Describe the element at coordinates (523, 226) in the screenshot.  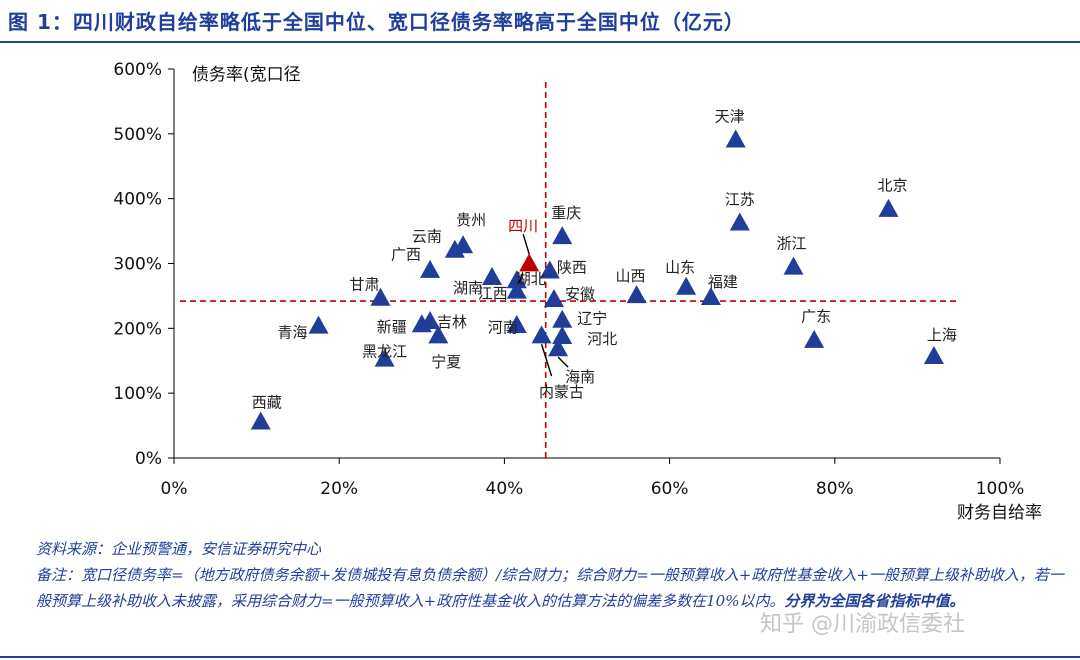
I see `point-label-四川: 四川` at that location.